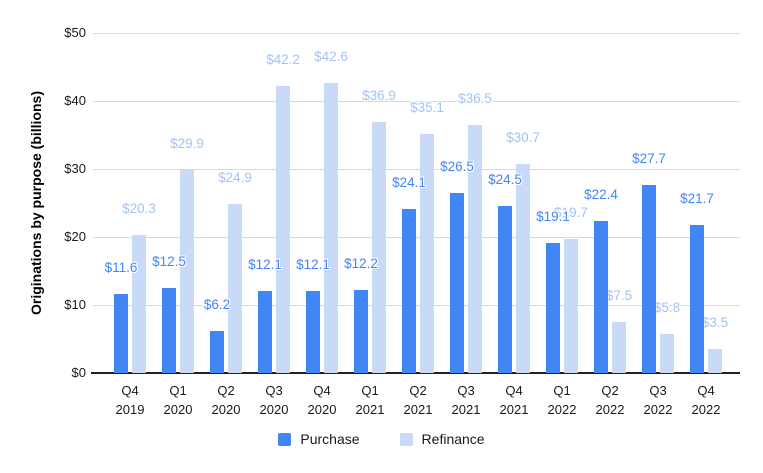 This screenshot has width=763, height=473. I want to click on x-axis-label: Q4 2020, so click(322, 400).